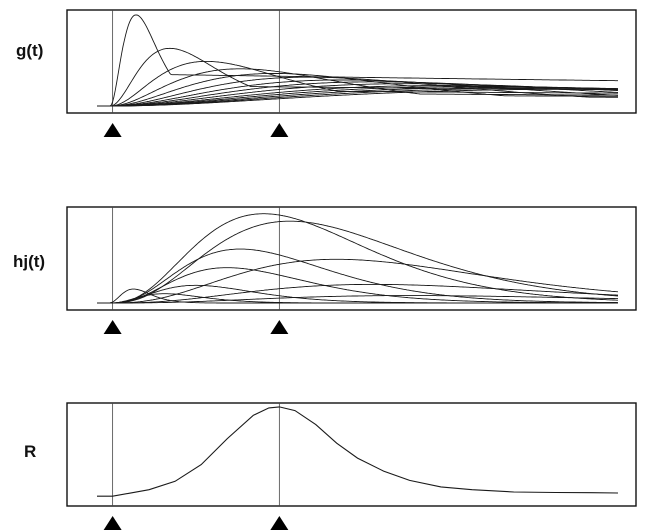  I want to click on panel-g-label: g(t), so click(29, 50).